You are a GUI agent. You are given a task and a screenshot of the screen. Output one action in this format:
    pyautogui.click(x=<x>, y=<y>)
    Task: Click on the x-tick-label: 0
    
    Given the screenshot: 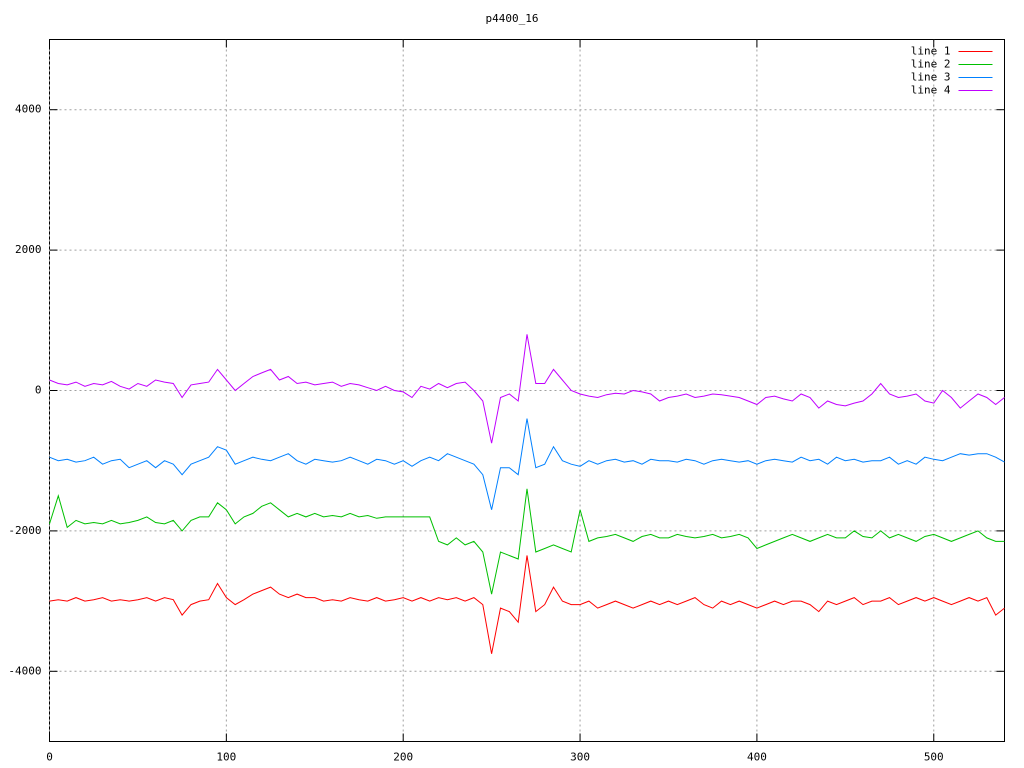 What is the action you would take?
    pyautogui.click(x=49, y=757)
    